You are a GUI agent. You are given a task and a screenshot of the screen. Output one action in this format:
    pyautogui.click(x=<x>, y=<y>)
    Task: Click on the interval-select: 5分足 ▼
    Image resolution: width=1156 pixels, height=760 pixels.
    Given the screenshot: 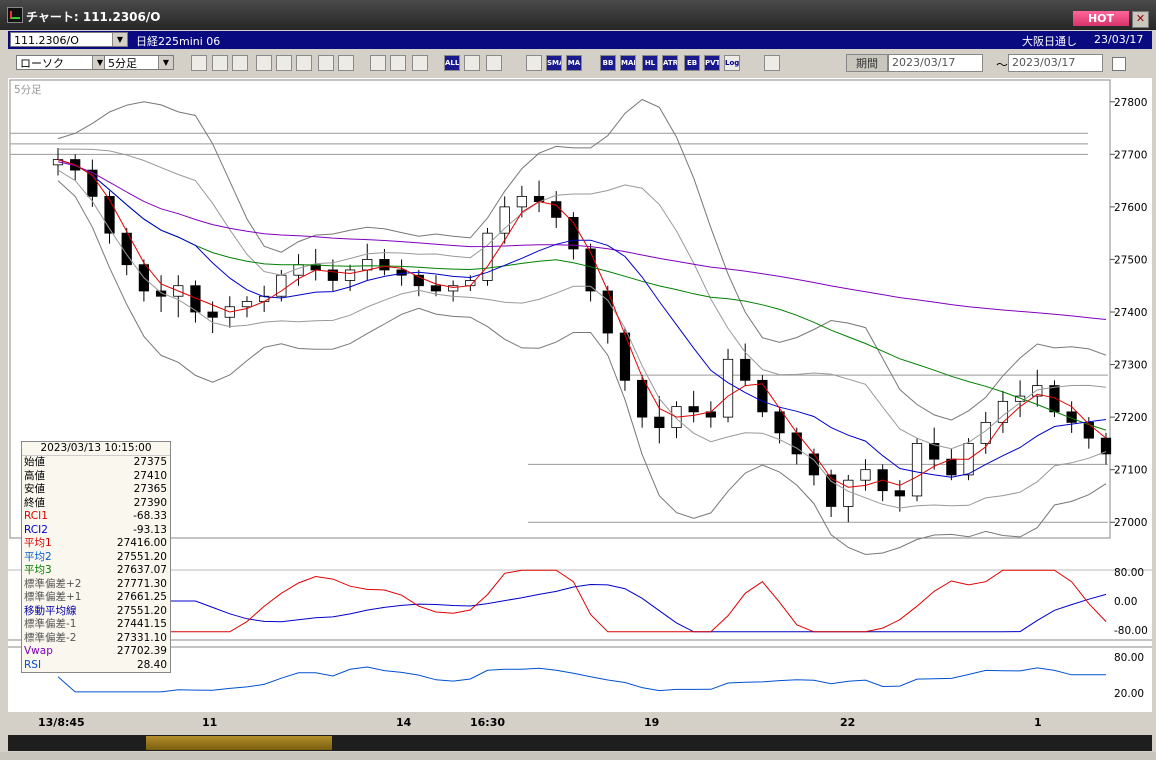 What is the action you would take?
    pyautogui.click(x=139, y=62)
    